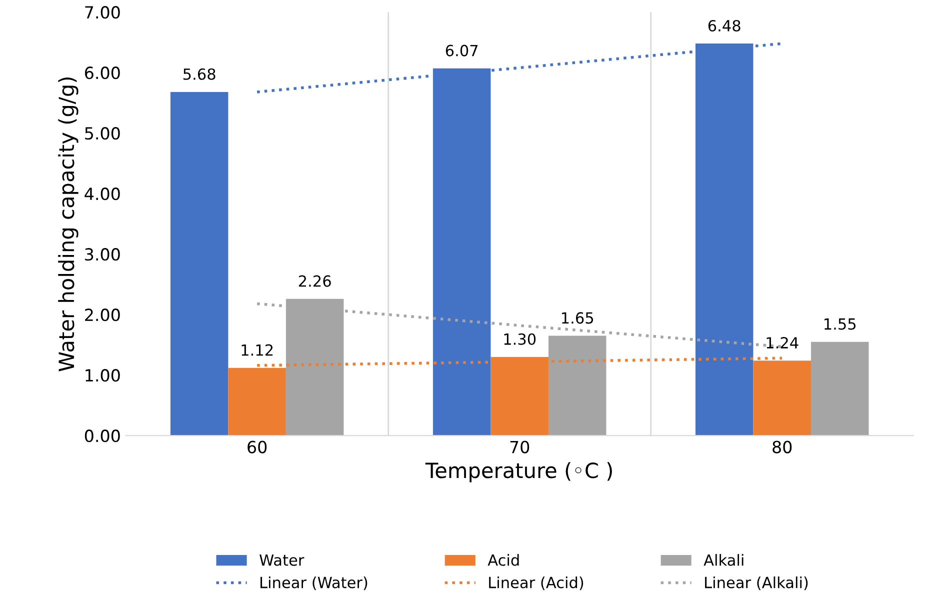 The height and width of the screenshot is (605, 932). Describe the element at coordinates (102, 194) in the screenshot. I see `y-tick-label: 4.00` at that location.